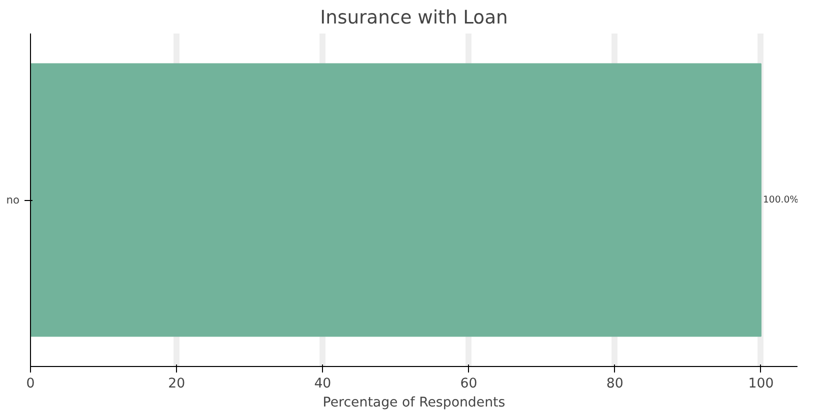 This screenshot has width=816, height=417. I want to click on chart-title: Insurance with Loan, so click(414, 18).